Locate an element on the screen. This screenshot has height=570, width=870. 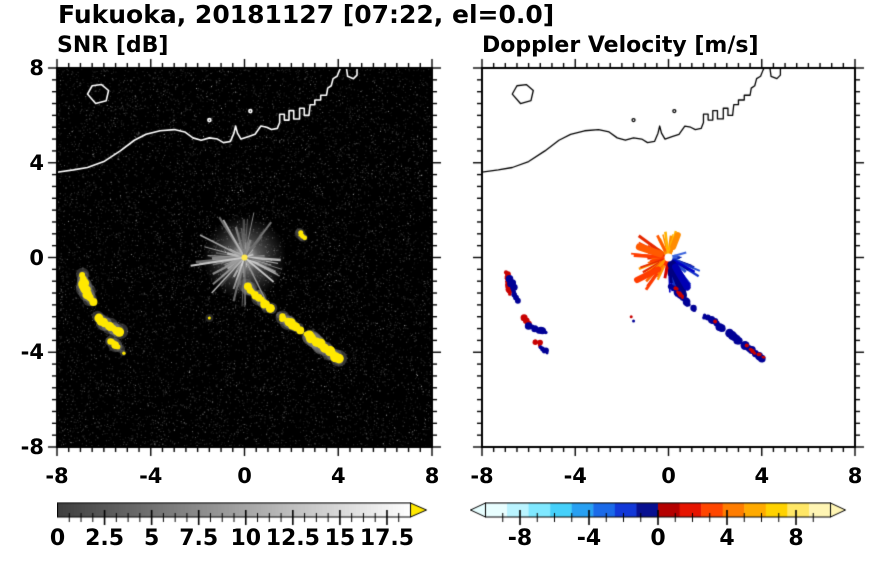
snr-colorbar-label: 15 is located at coordinates (340, 538).